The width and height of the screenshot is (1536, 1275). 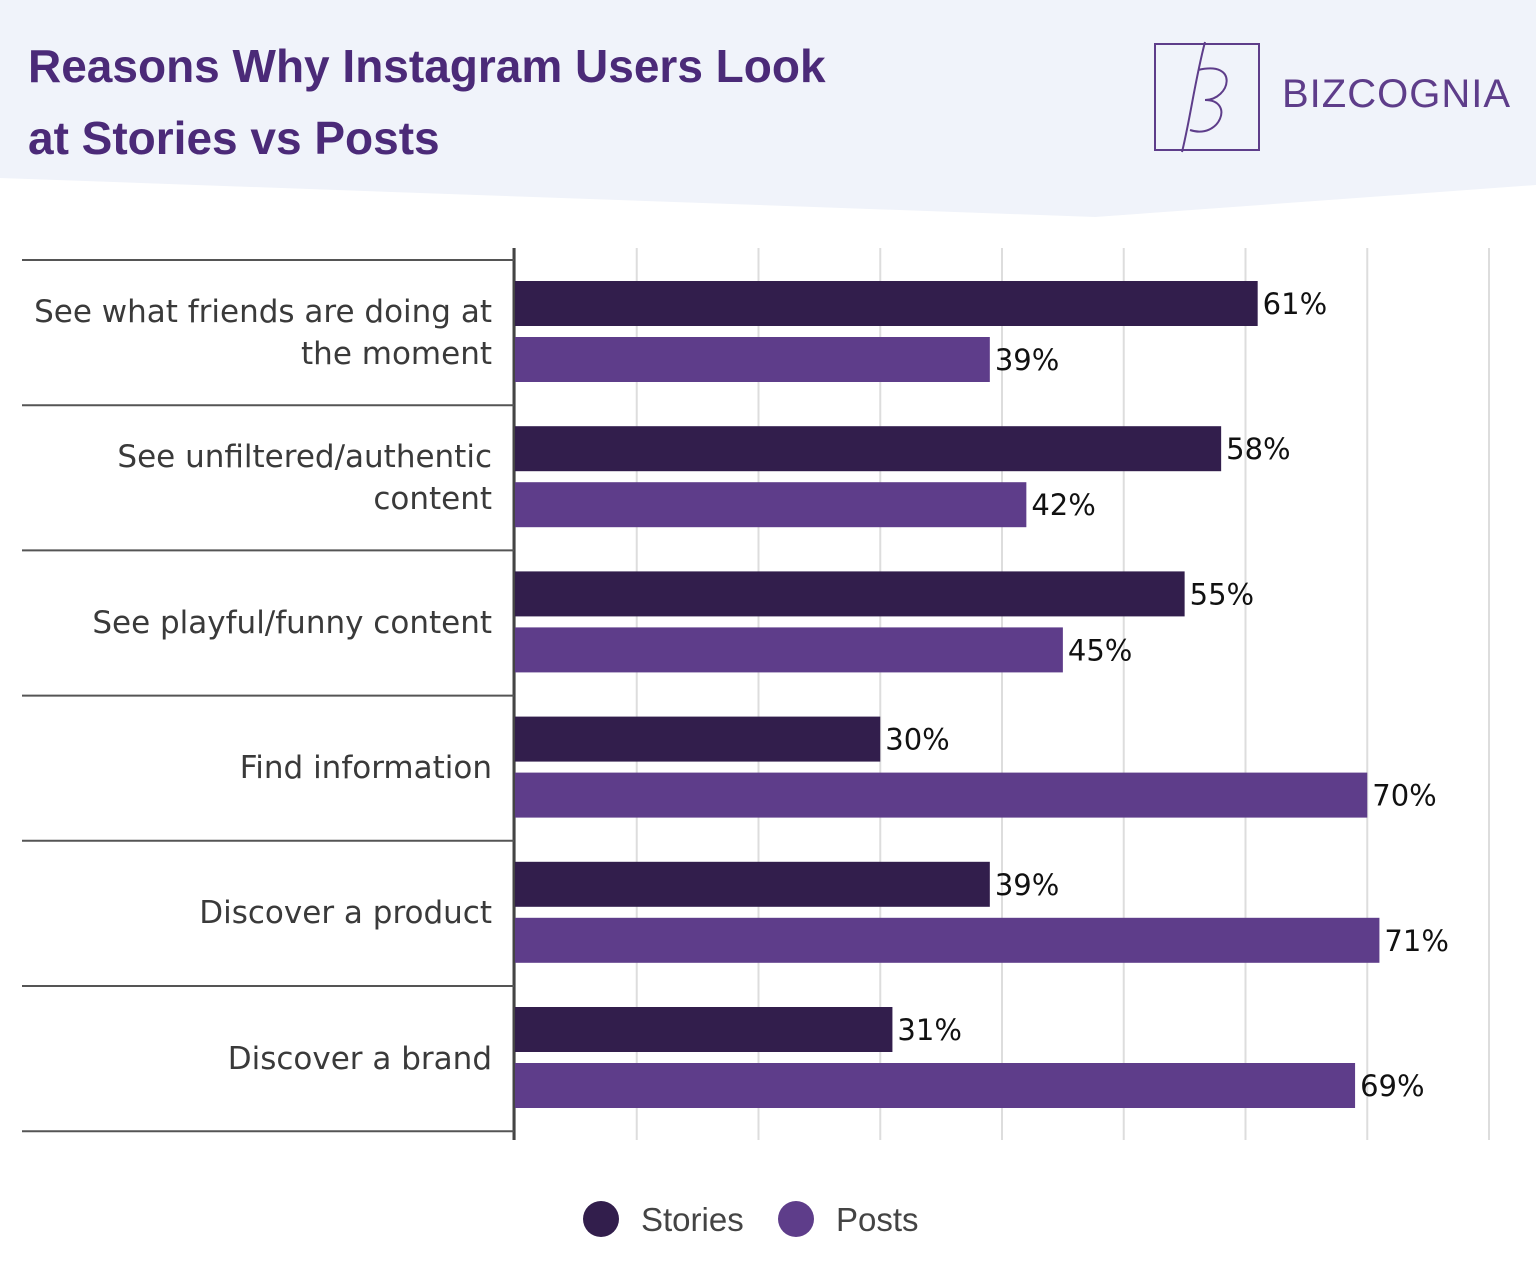 I want to click on value-label: 55%, so click(x=1222, y=594).